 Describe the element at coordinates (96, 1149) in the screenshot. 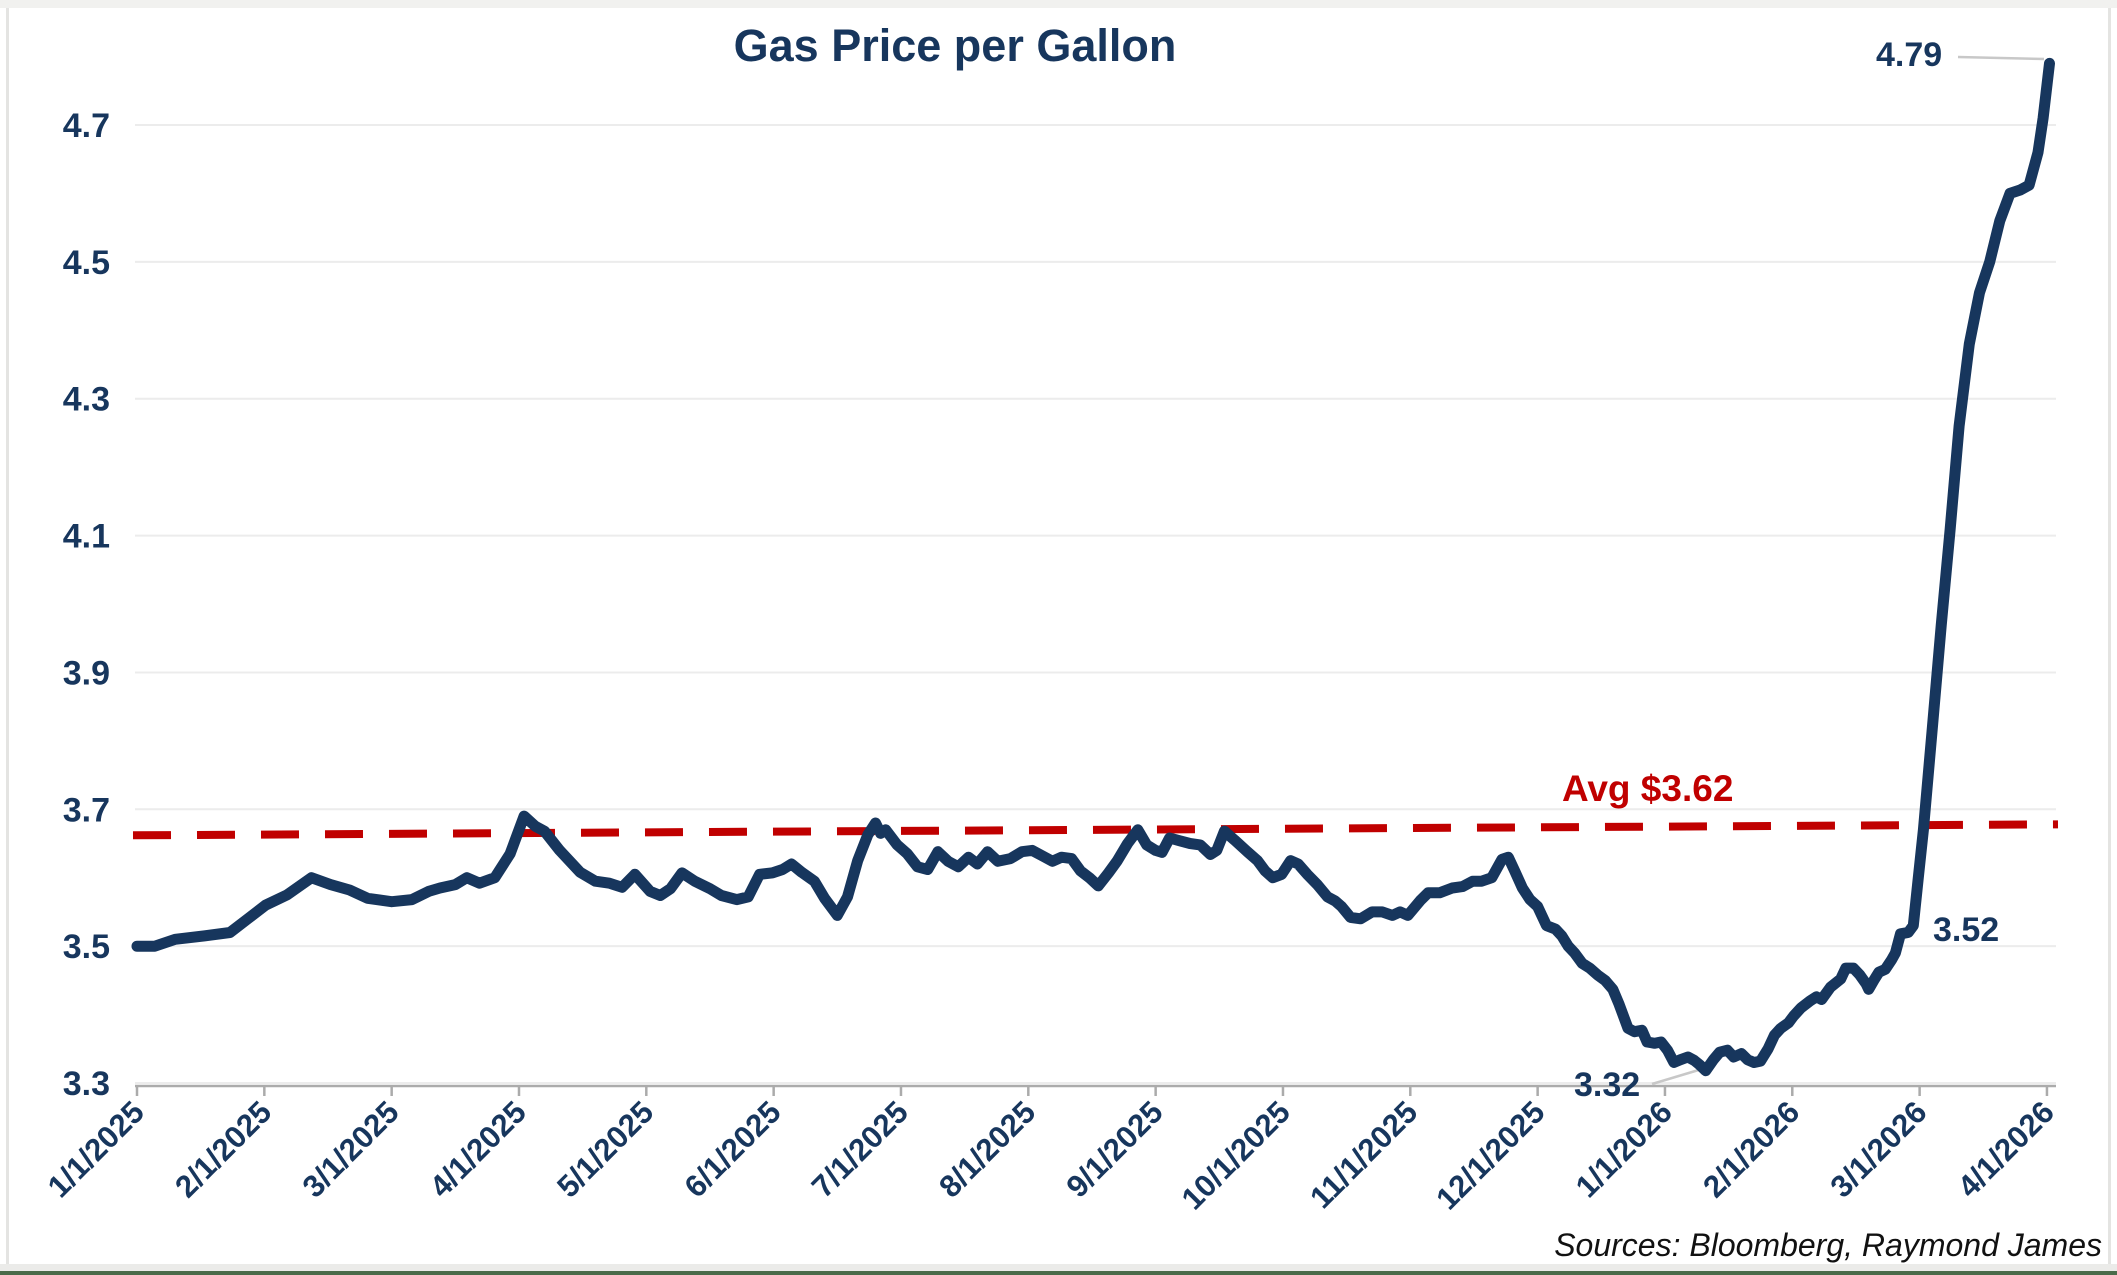

I see `x-tick-label: 1/1/2025` at that location.